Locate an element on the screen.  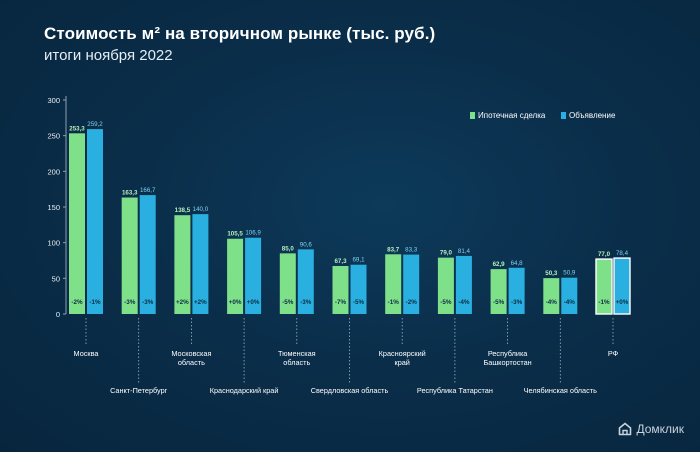
category-label: Тюменская is located at coordinates (297, 353).